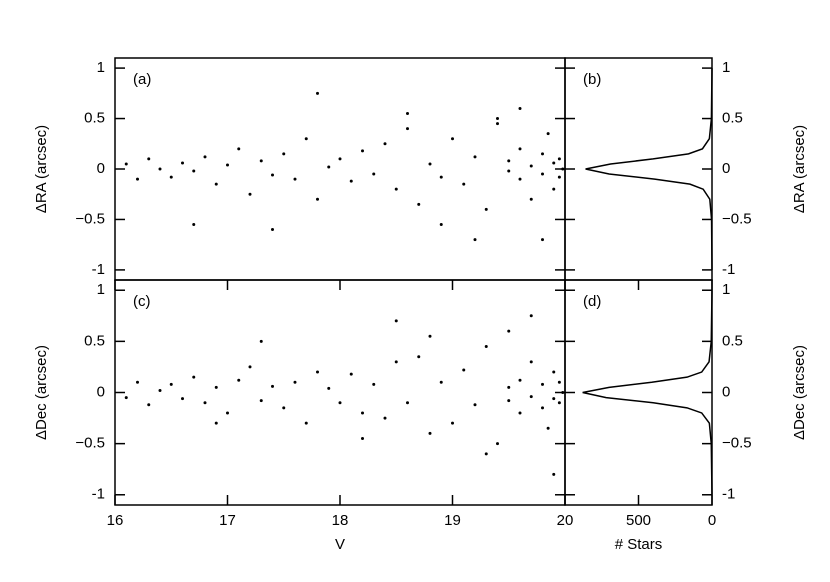 The height and width of the screenshot is (582, 830). I want to click on x-tick-label: 18, so click(340, 520).